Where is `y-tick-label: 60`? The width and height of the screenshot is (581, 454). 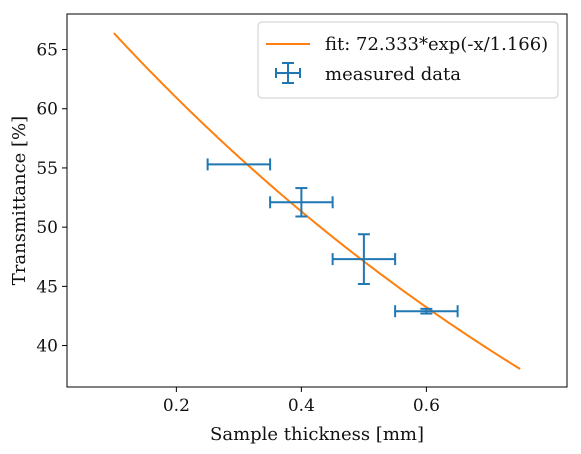 y-tick-label: 60 is located at coordinates (47, 110).